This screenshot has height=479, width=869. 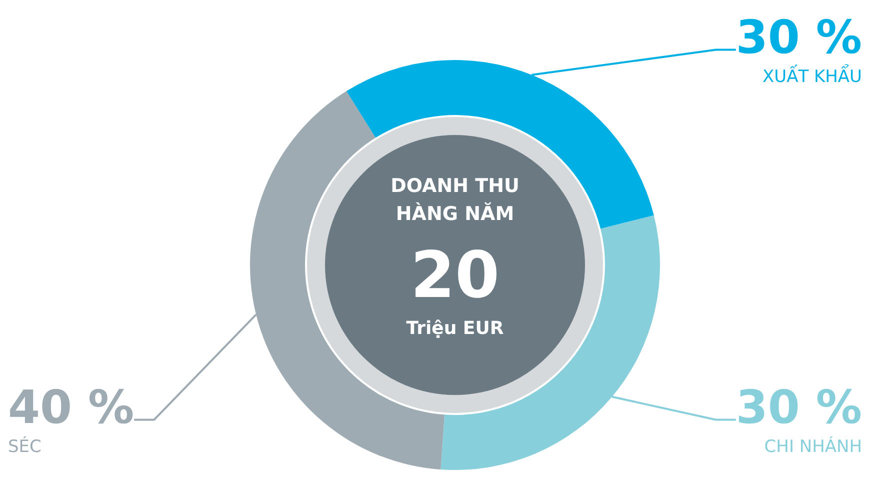 What do you see at coordinates (455, 328) in the screenshot?
I see `text: Triệu EUR` at bounding box center [455, 328].